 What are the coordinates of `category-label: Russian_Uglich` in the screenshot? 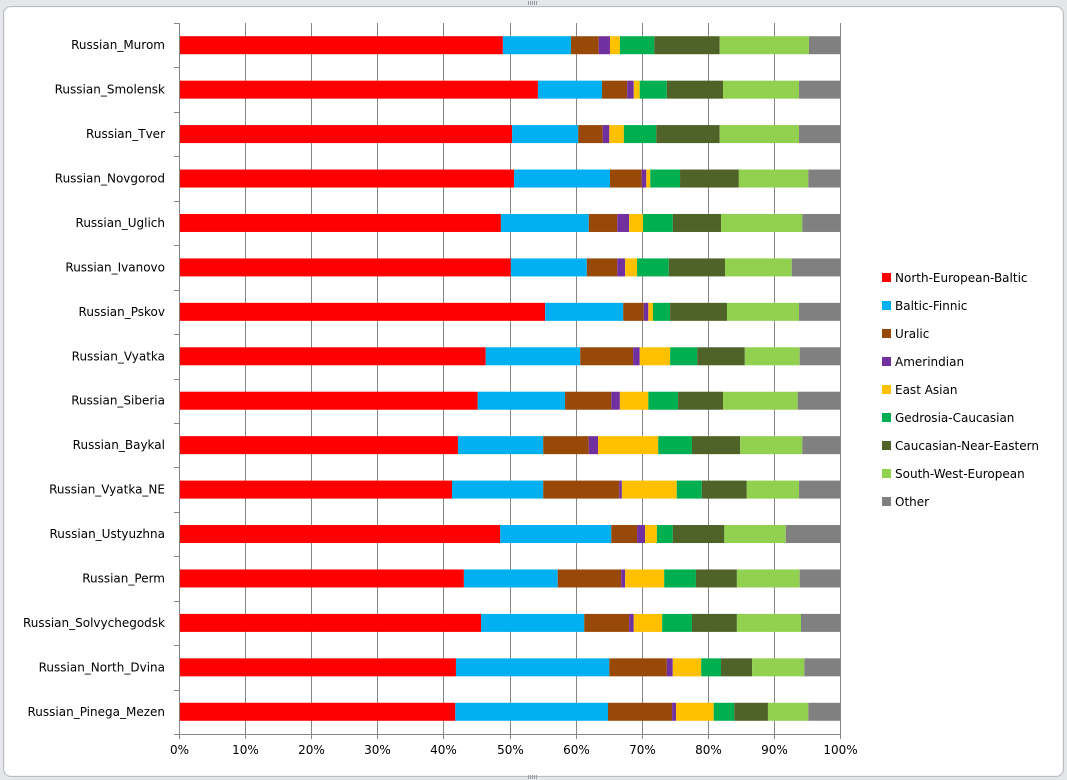 It's located at (120, 223).